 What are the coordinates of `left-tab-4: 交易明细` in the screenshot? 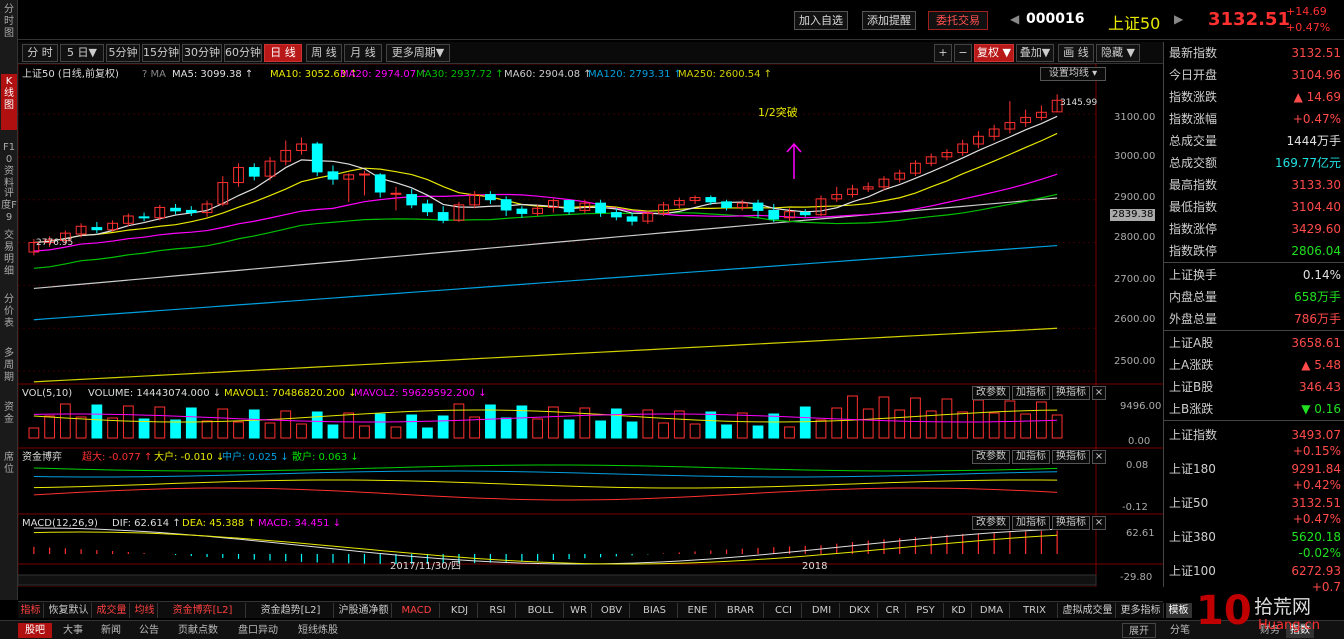 It's located at (9, 253).